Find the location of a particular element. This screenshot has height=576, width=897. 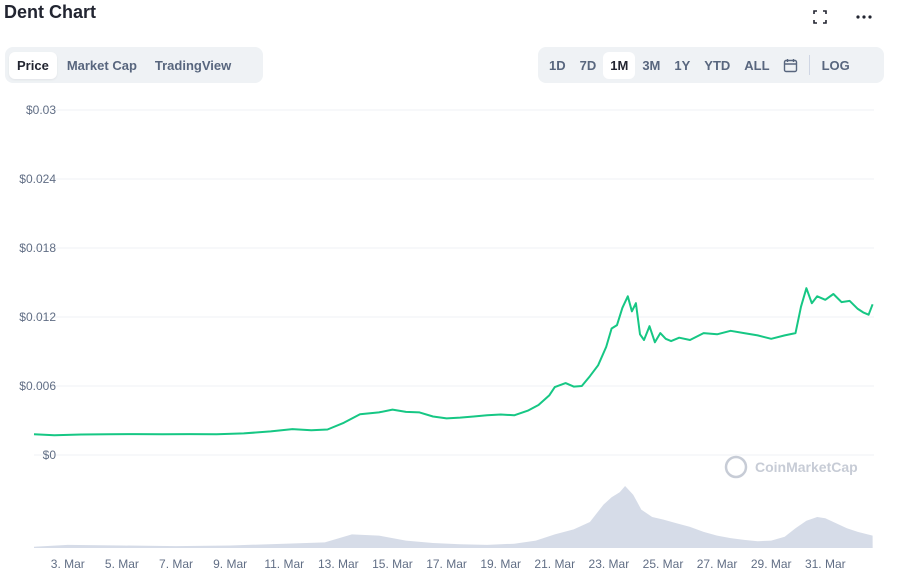

y-tick-label: $0.012 is located at coordinates (37, 317).